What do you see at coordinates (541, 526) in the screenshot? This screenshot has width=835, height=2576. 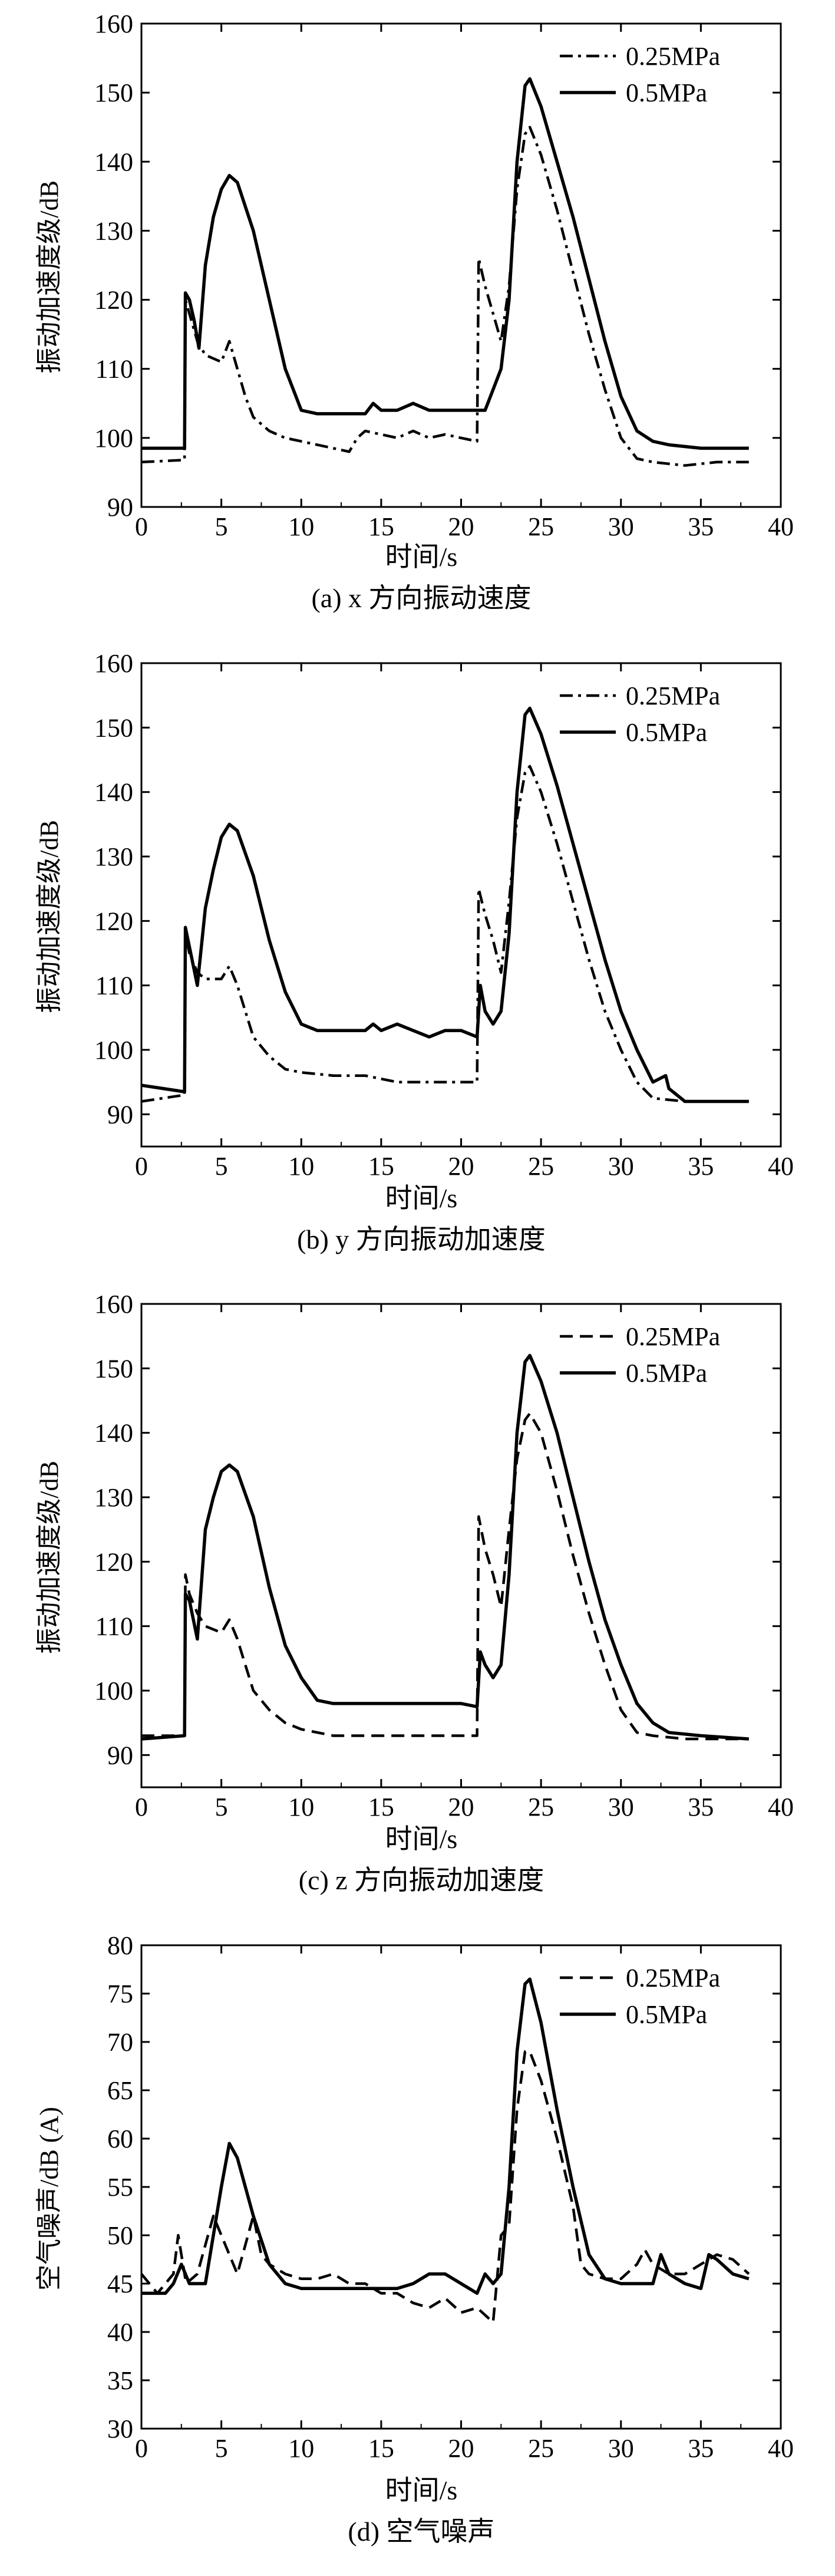 I see `chart-a-xtick-label: 25` at bounding box center [541, 526].